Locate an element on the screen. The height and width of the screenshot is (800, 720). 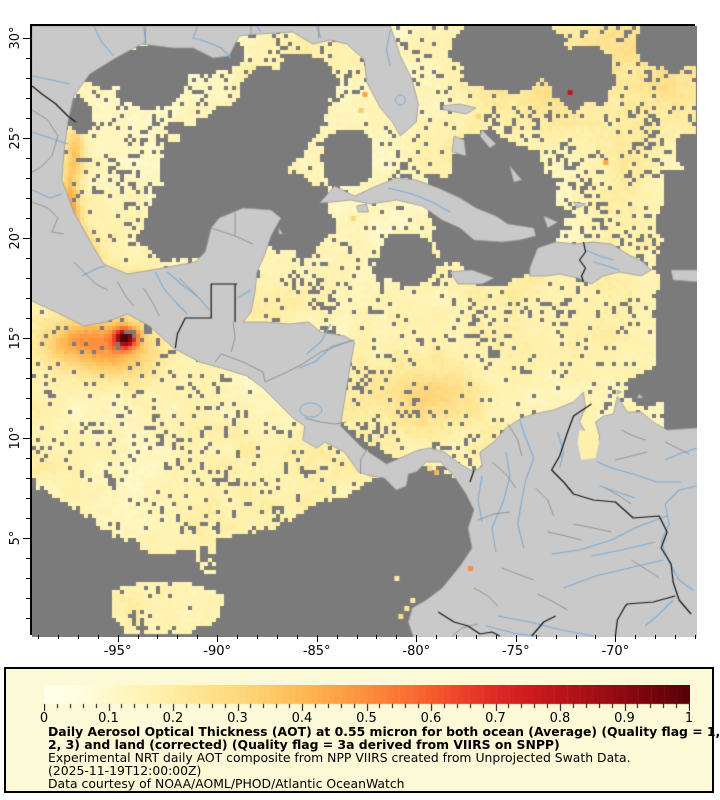
y-tick-label: 10° is located at coordinates (15, 438).